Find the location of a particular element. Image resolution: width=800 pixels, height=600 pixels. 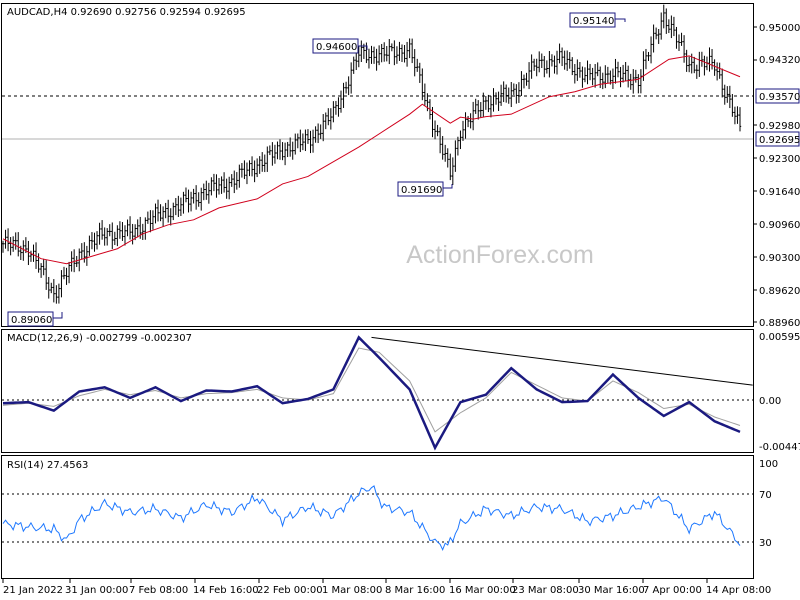

level-price-box-label: 0.93570 is located at coordinates (779, 97).